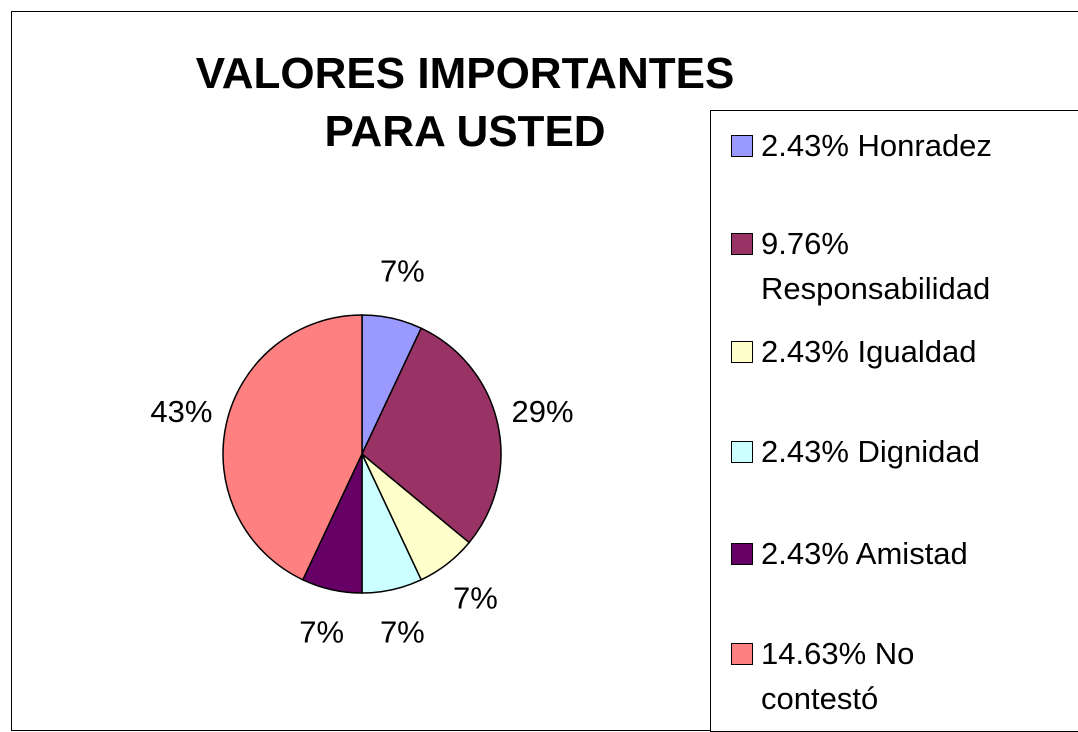 Image resolution: width=1078 pixels, height=732 pixels. I want to click on legend-label: 2.43% Igualdad, so click(869, 351).